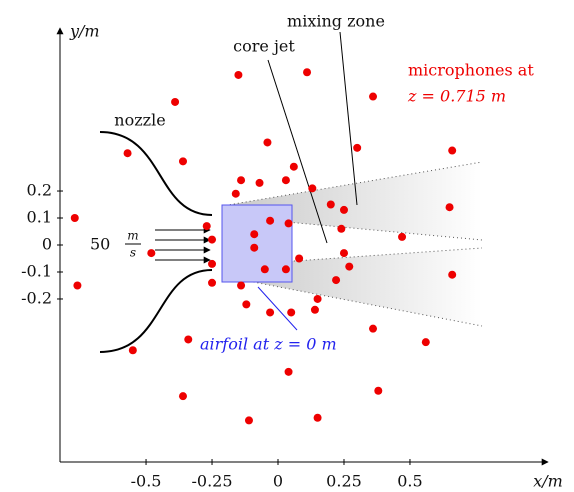  Describe the element at coordinates (277, 308) in the screenshot. I see `airfoil-leader` at that location.